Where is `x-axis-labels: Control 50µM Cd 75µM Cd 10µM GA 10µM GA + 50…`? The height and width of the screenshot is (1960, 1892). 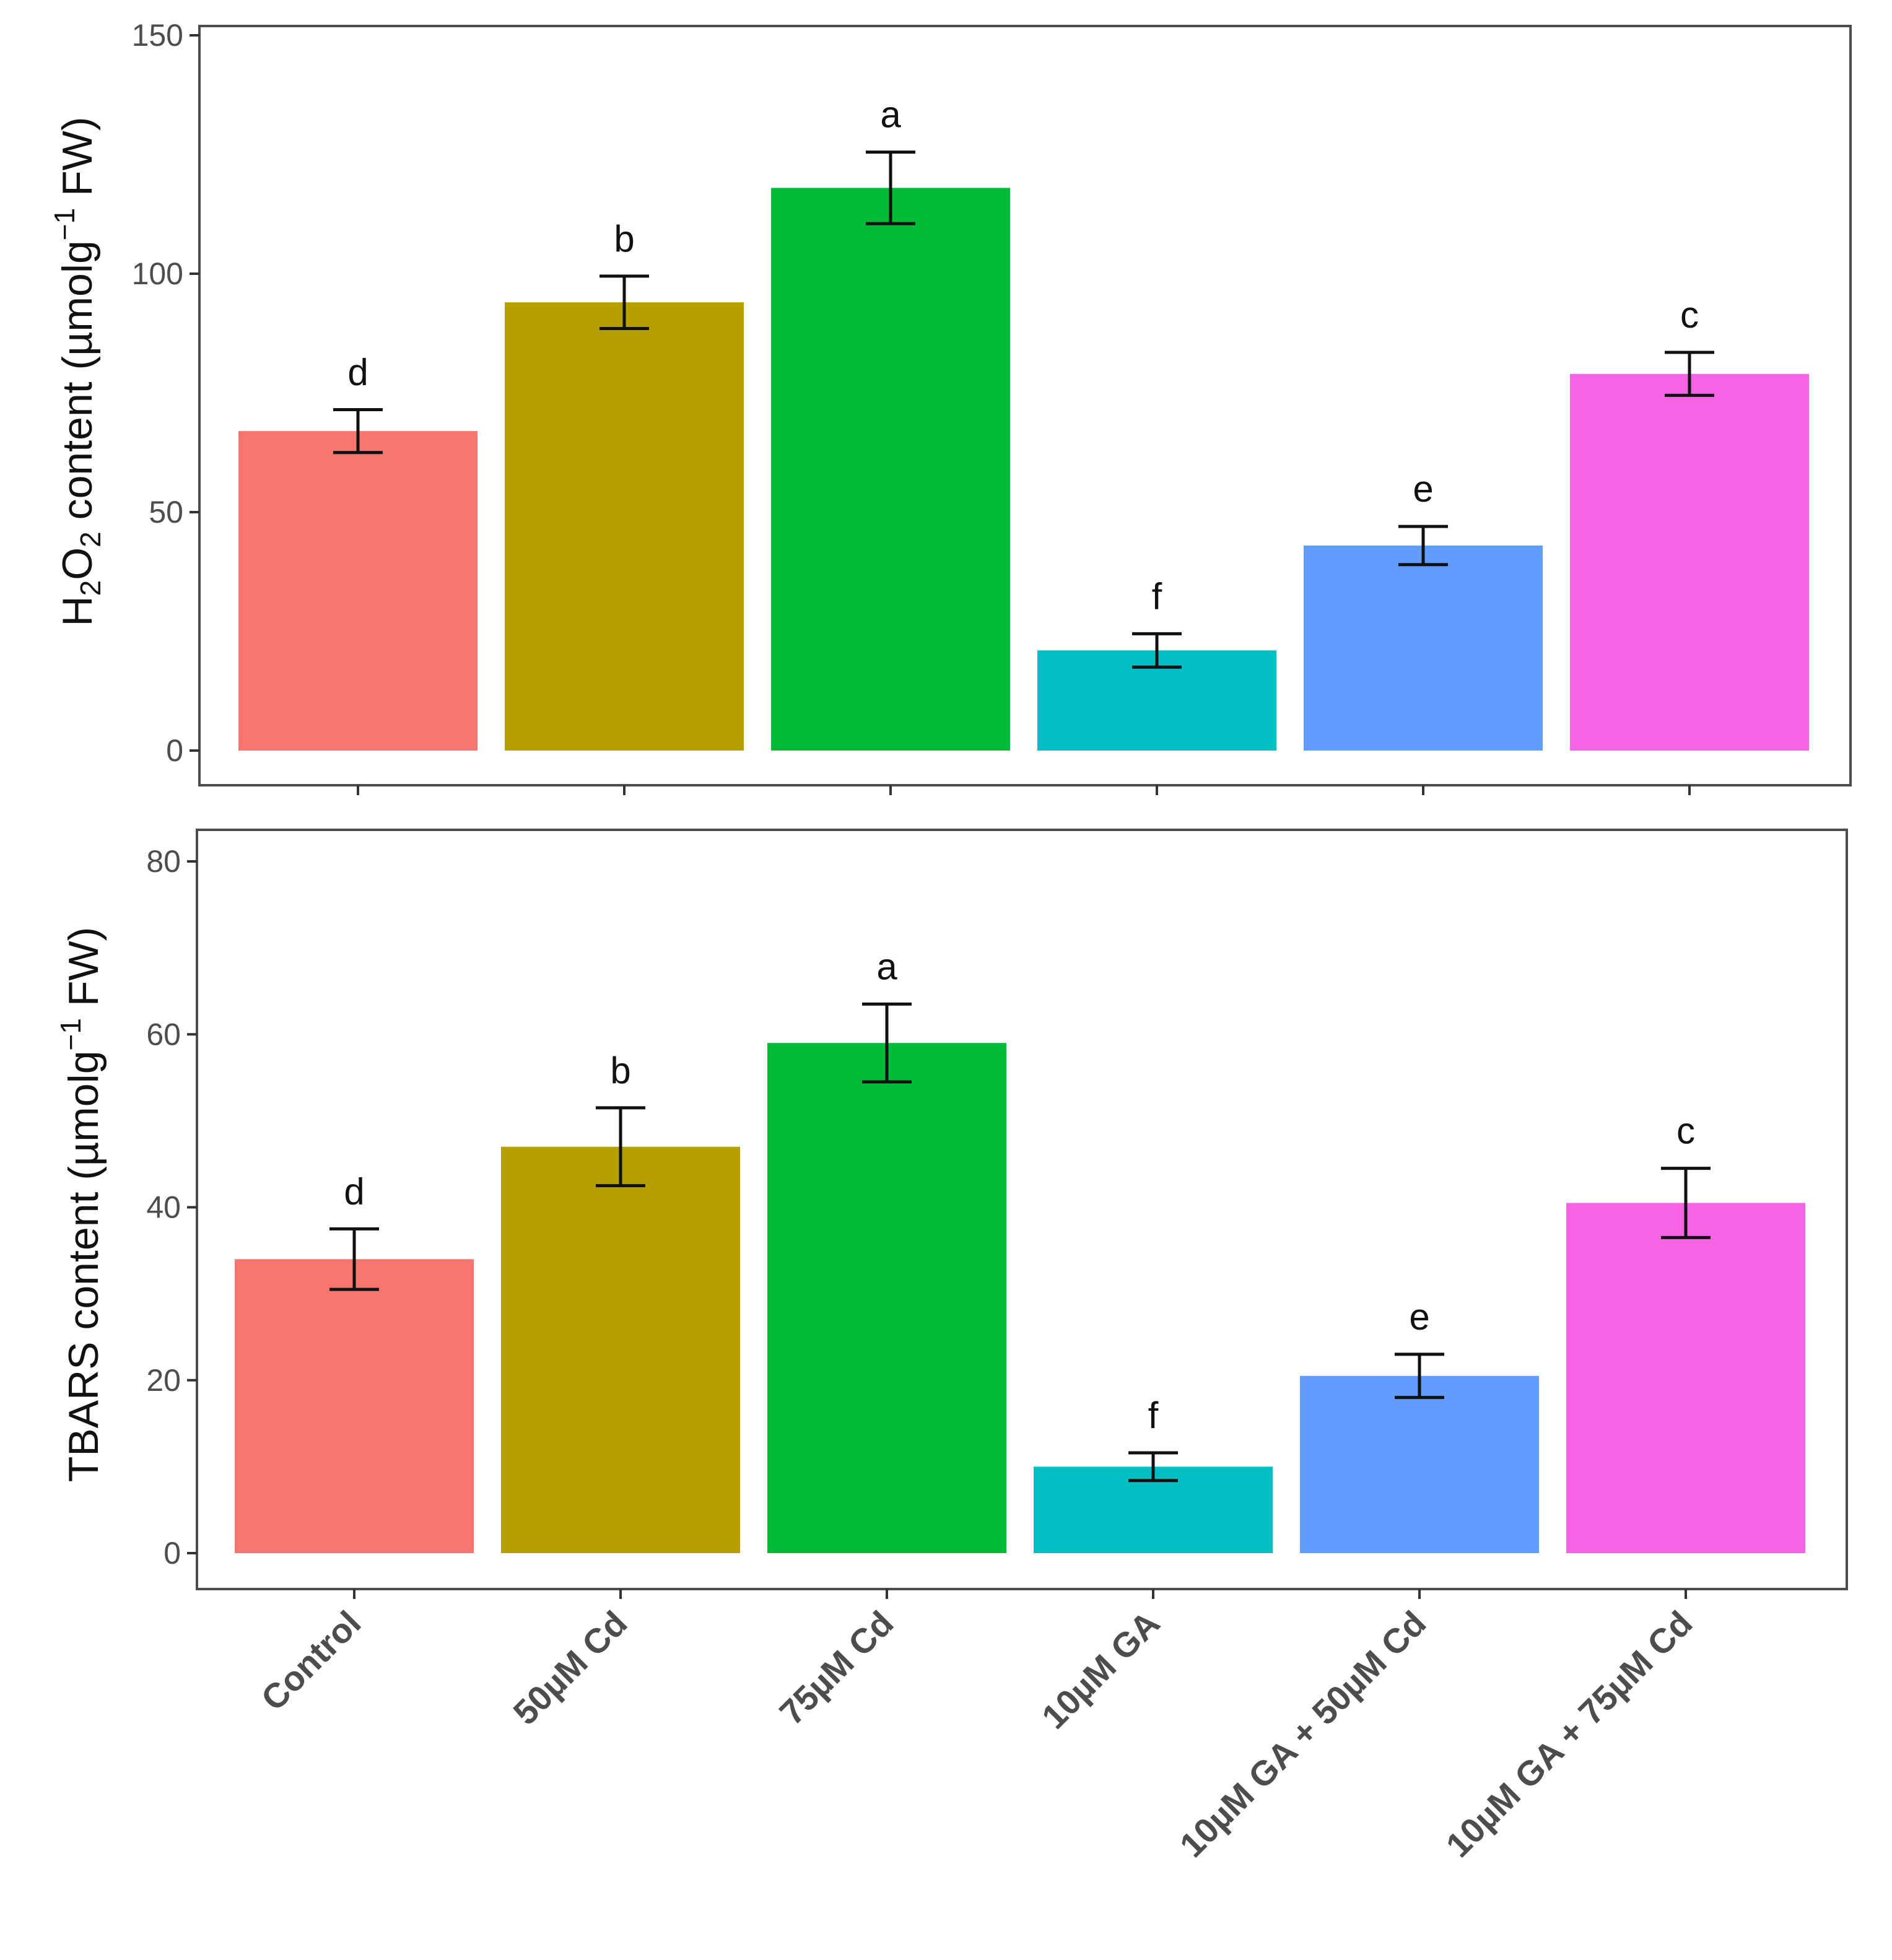
x-axis-labels: Control 50µM Cd 75µM Cd 10µM GA 10µM GA + 50… is located at coordinates (976, 1734).